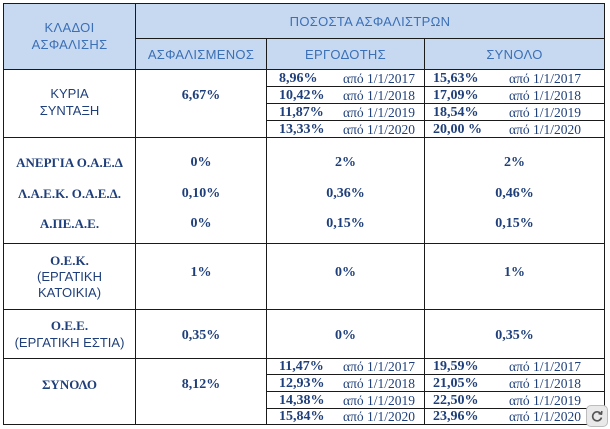  What do you see at coordinates (201, 223) in the screenshot?
I see `apeae-insured: 0%` at bounding box center [201, 223].